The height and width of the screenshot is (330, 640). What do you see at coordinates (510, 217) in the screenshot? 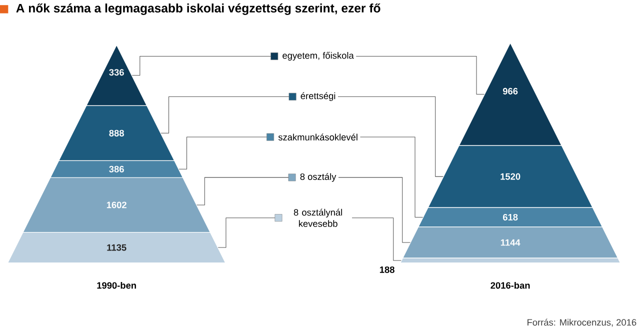
I see `data-label: 618` at bounding box center [510, 217].